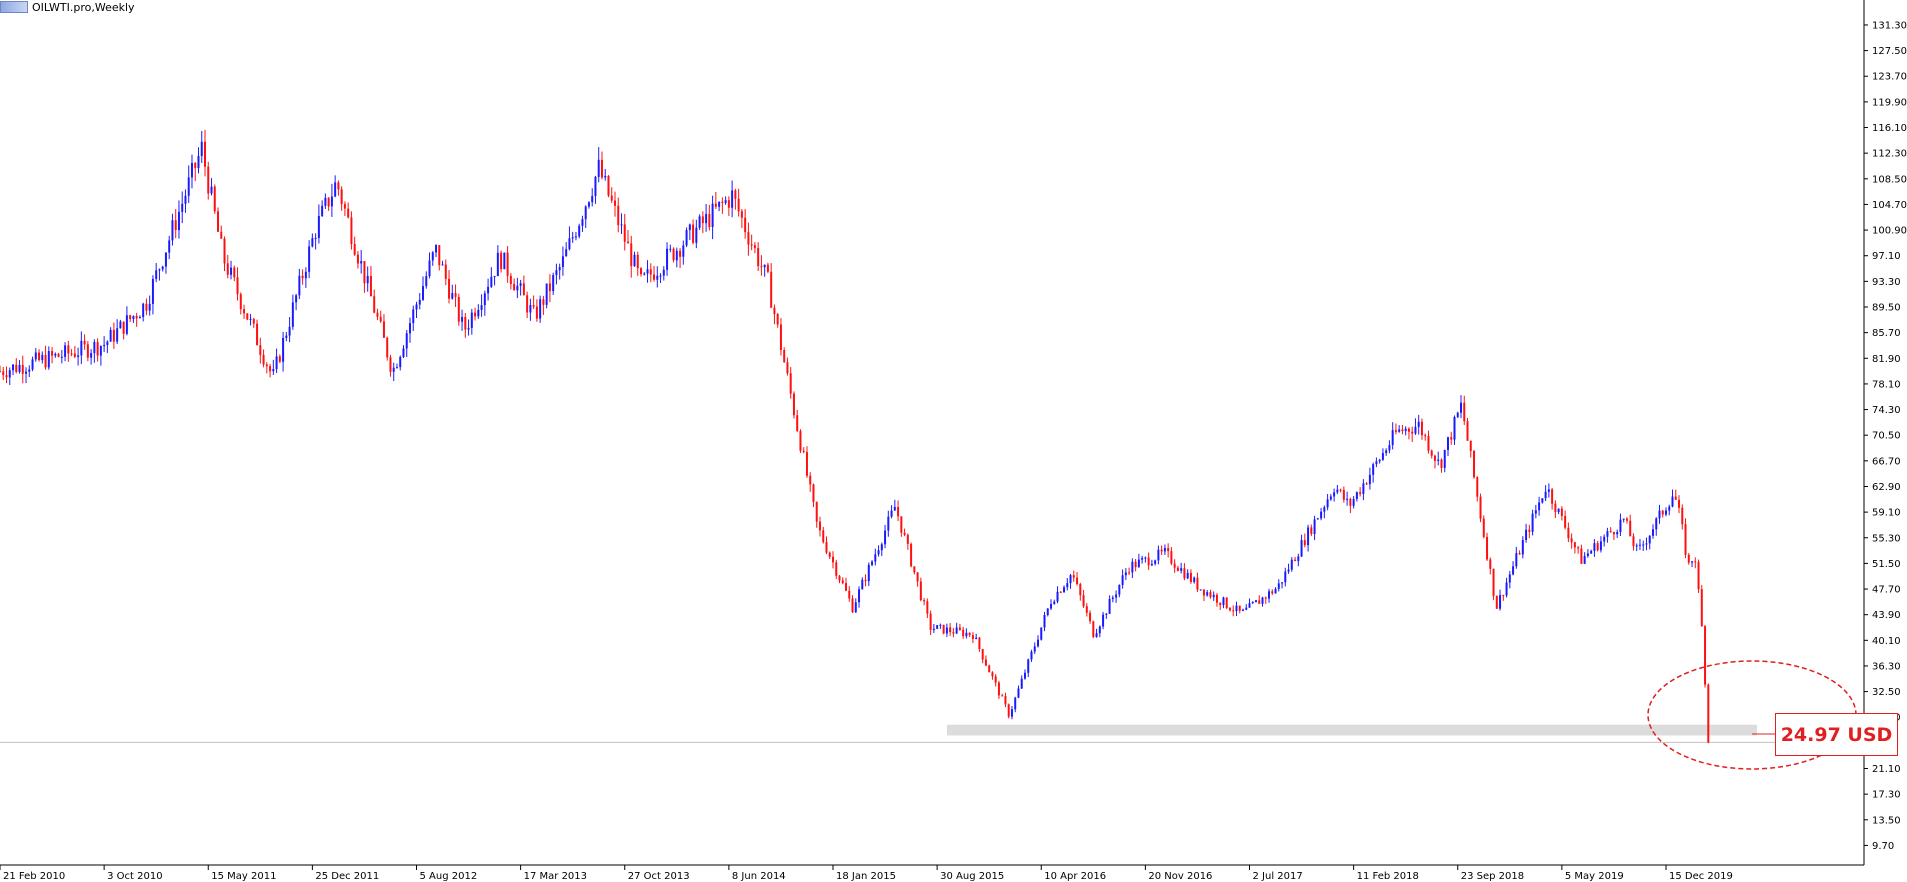  What do you see at coordinates (1278, 876) in the screenshot?
I see `x-tick-label: 2 Jul 2017` at bounding box center [1278, 876].